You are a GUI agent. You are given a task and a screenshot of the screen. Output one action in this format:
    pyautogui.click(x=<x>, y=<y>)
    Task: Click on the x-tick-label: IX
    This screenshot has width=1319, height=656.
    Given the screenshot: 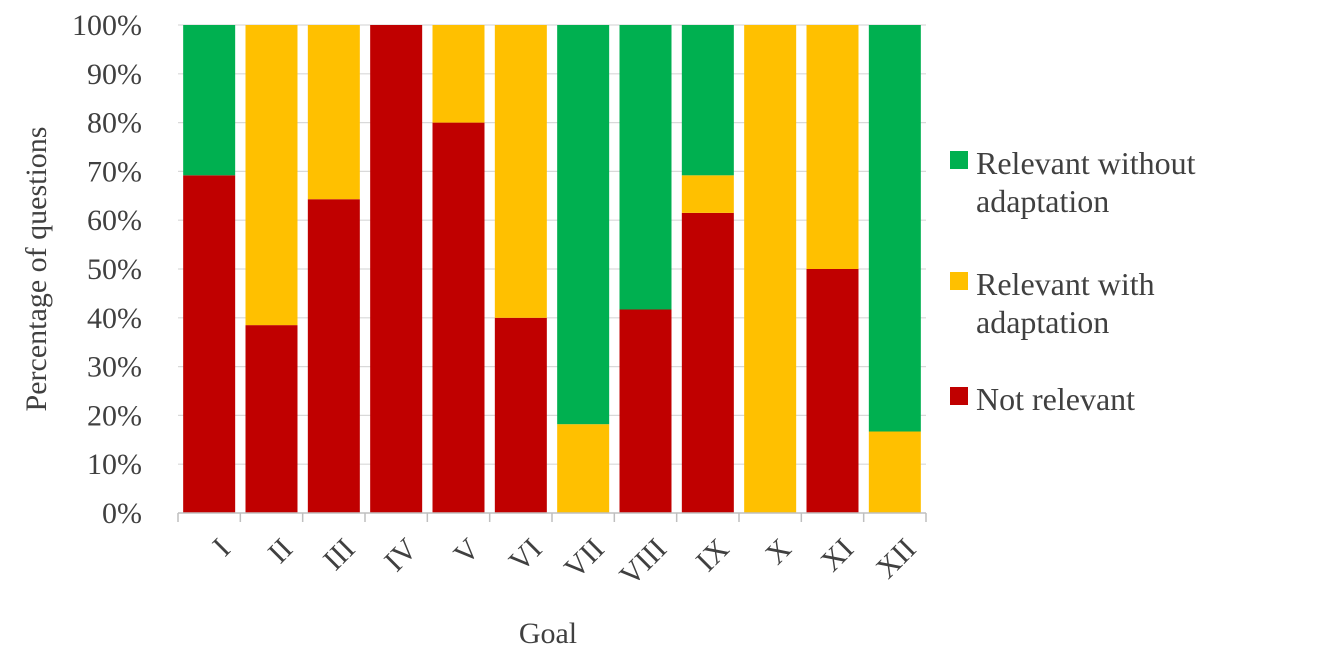 What is the action you would take?
    pyautogui.click(x=713, y=555)
    